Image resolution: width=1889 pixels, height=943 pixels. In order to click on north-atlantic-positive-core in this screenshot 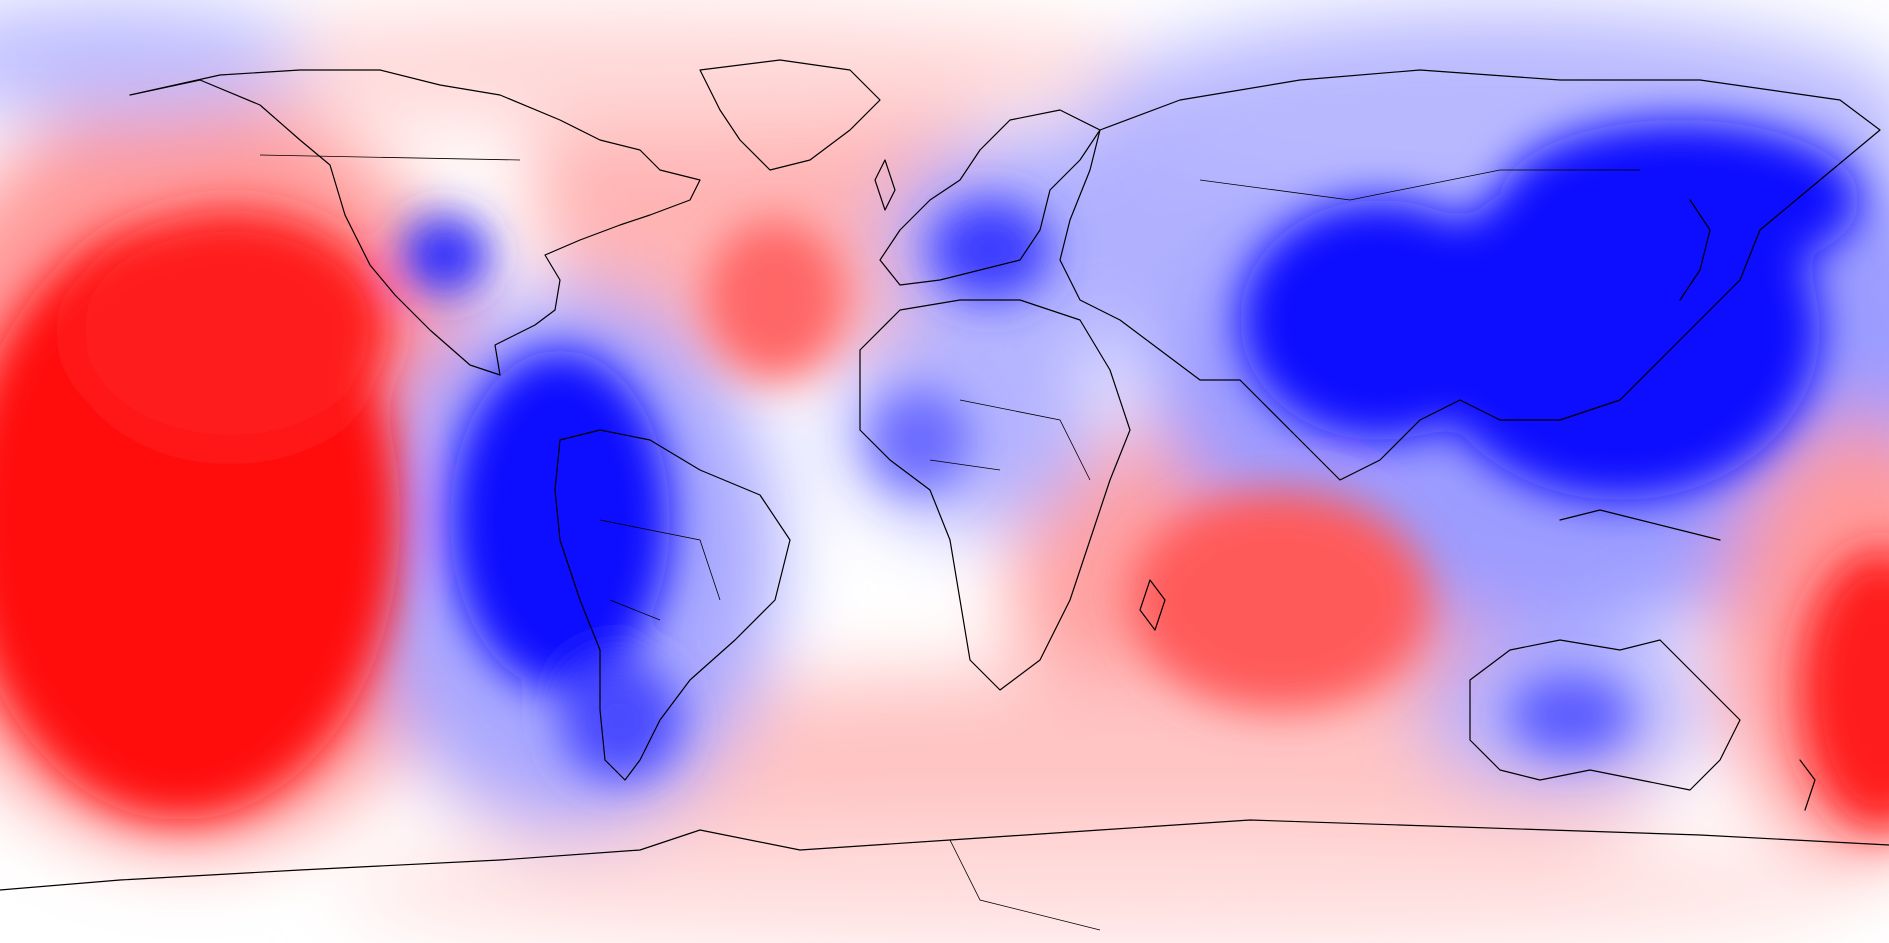, I will do `click(775, 300)`.